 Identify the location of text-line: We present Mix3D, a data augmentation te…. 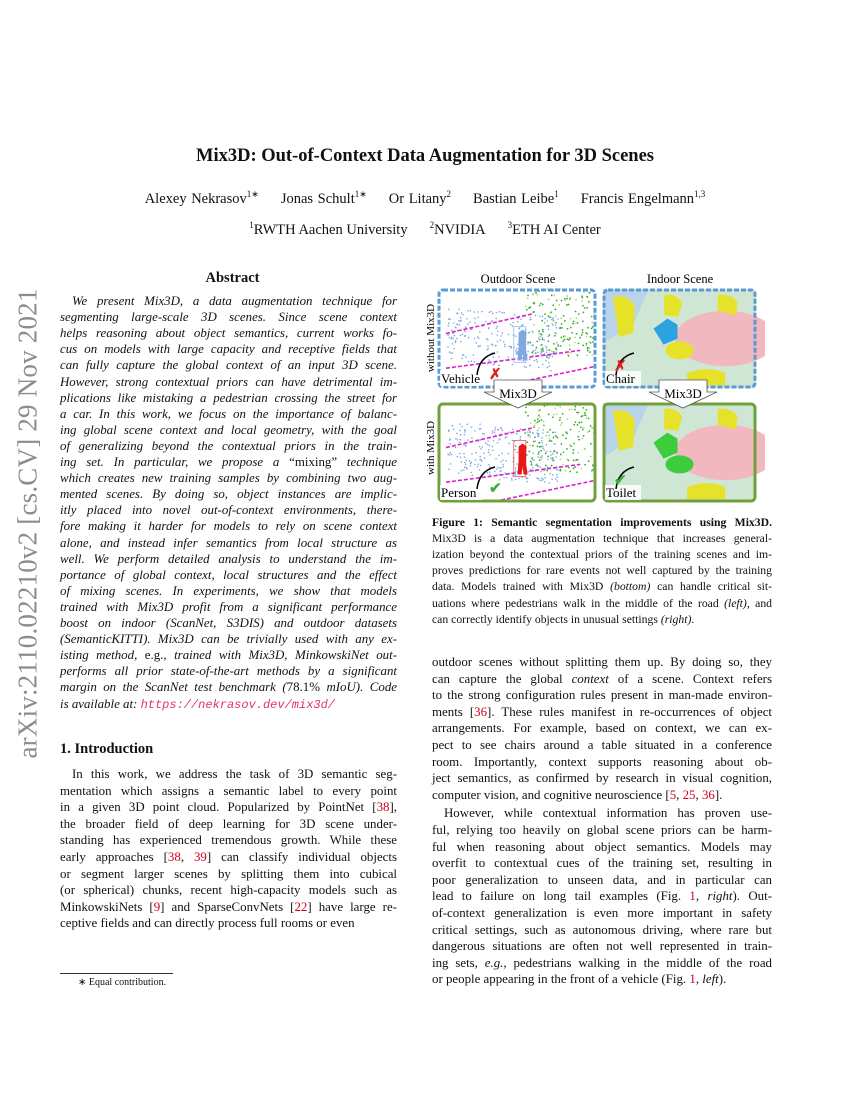
(234, 301).